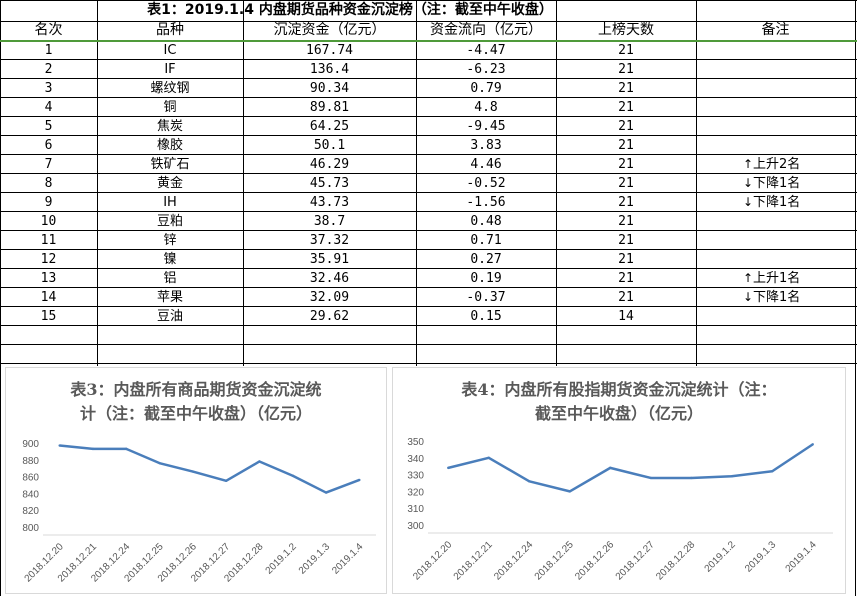  I want to click on y-tick-label: 300, so click(415, 526).